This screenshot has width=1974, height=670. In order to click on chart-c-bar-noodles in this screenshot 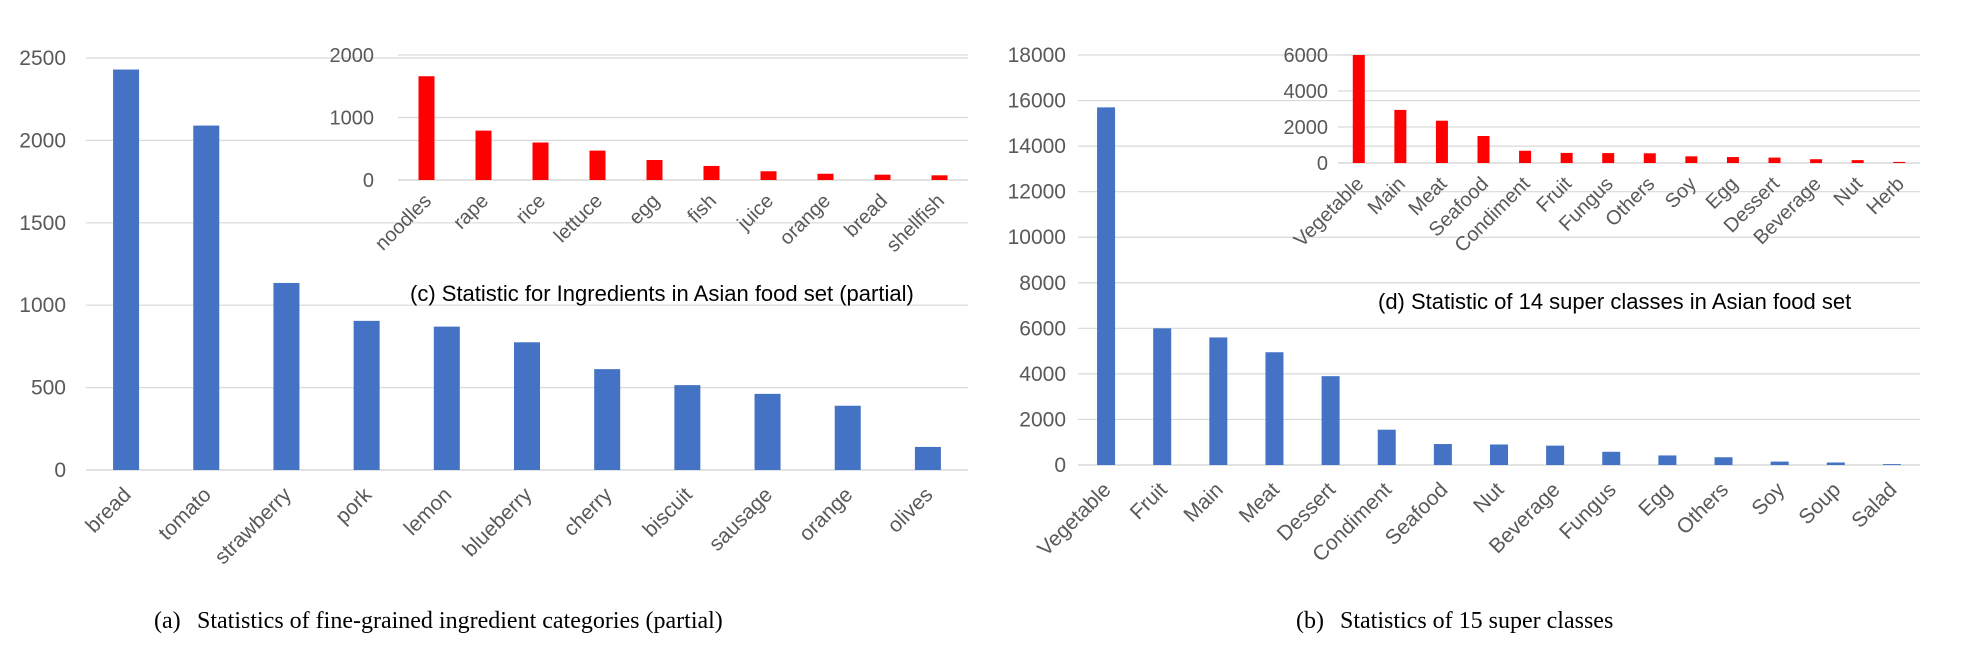, I will do `click(426, 128)`.